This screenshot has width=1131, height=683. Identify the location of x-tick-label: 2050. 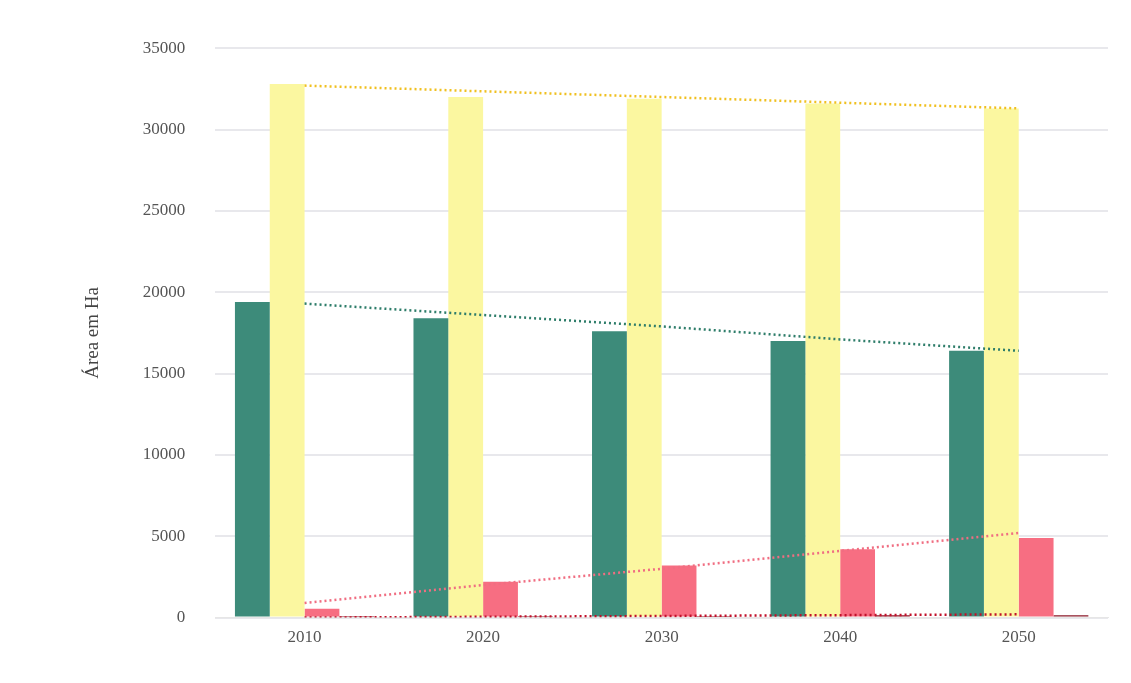
(1018, 637).